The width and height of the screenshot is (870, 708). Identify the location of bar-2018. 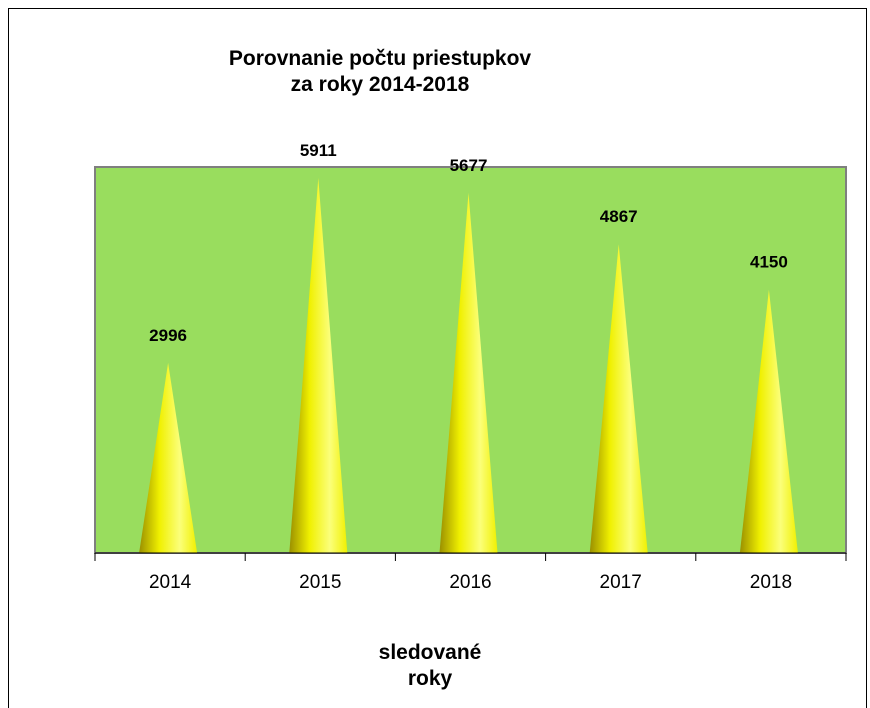
(768, 421).